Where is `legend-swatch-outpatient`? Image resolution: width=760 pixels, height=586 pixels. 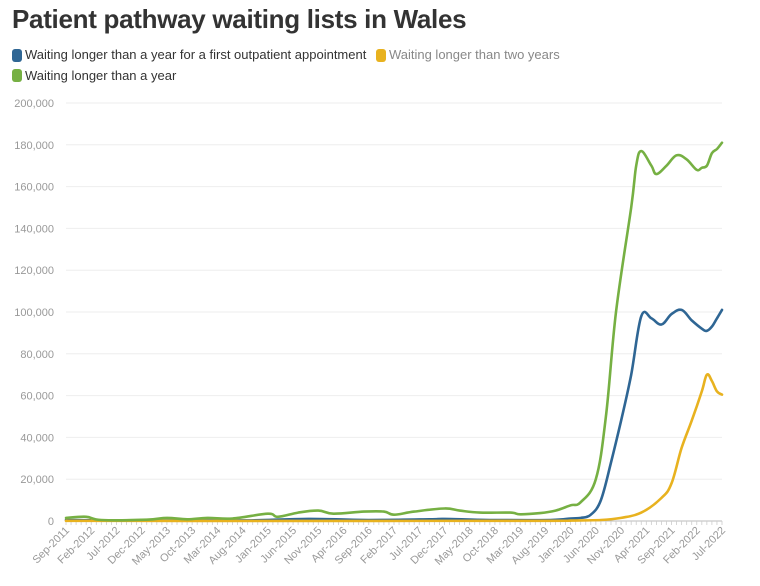 legend-swatch-outpatient is located at coordinates (17, 55).